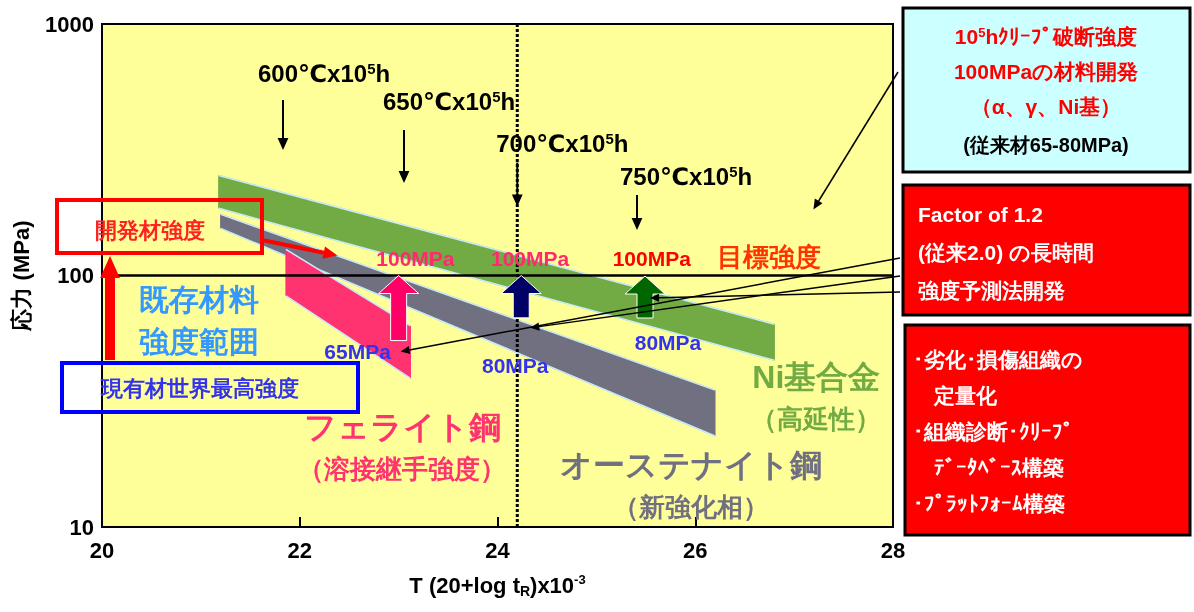 This screenshot has height=612, width=1194. What do you see at coordinates (498, 550) in the screenshot?
I see `x-tick-label: 24` at bounding box center [498, 550].